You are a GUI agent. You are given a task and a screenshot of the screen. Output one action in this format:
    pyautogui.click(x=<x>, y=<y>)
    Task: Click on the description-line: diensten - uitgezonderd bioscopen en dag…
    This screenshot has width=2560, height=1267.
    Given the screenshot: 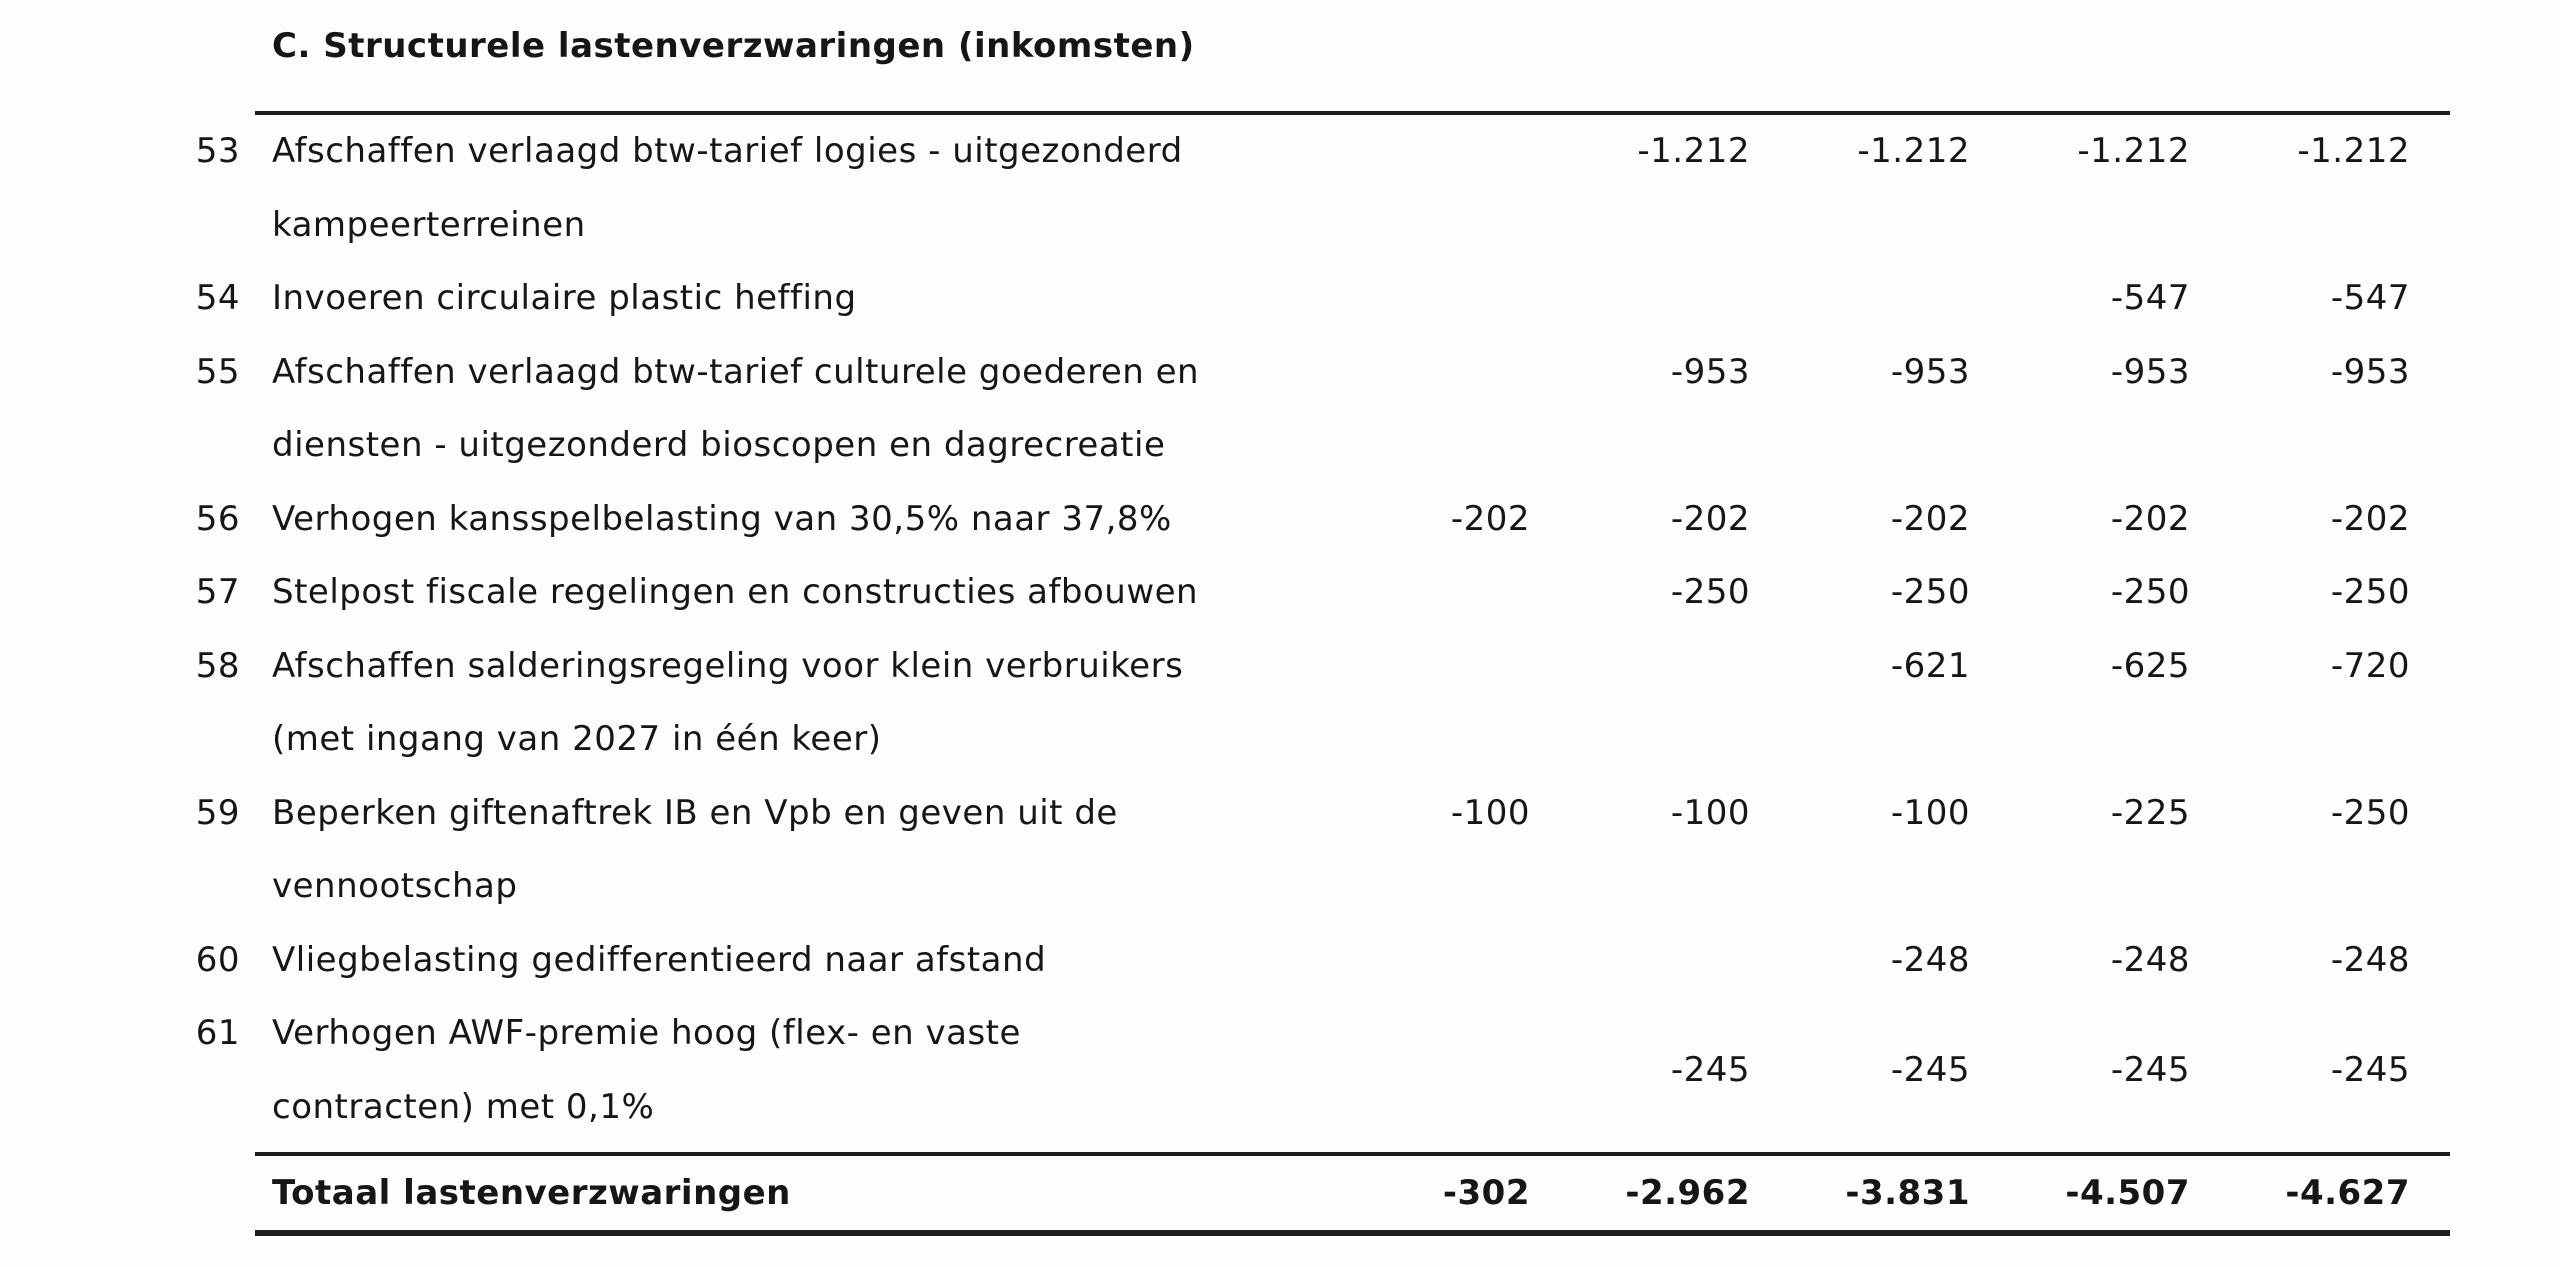 What is the action you would take?
    pyautogui.click(x=719, y=445)
    